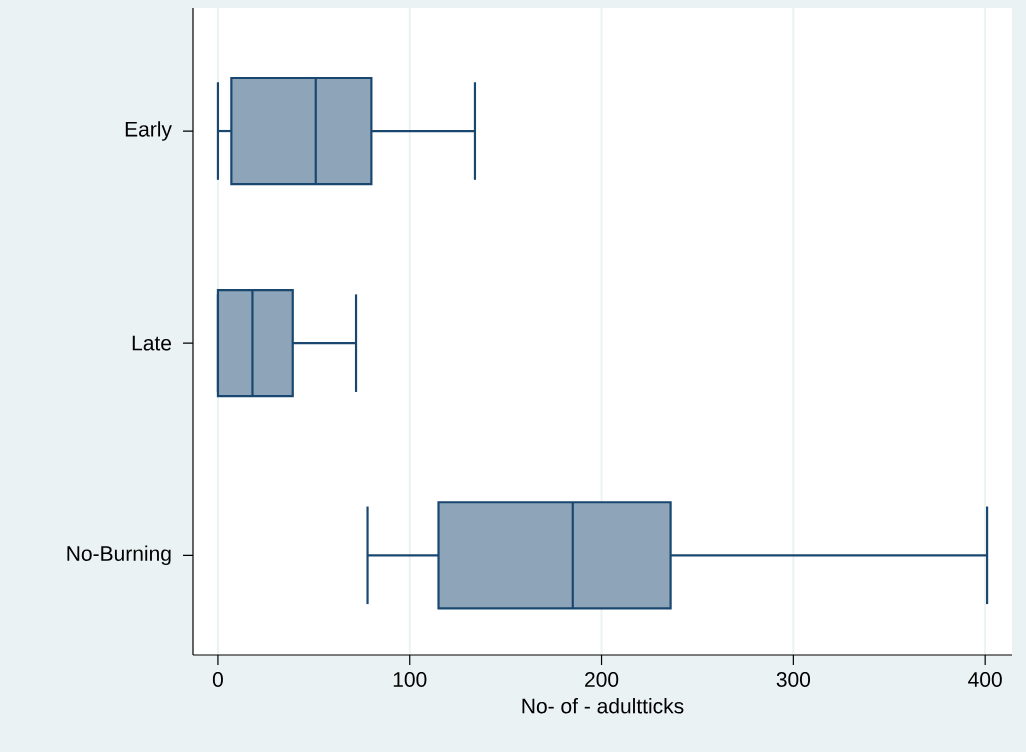 This screenshot has height=752, width=1026. I want to click on x-tick-label: 100, so click(410, 679).